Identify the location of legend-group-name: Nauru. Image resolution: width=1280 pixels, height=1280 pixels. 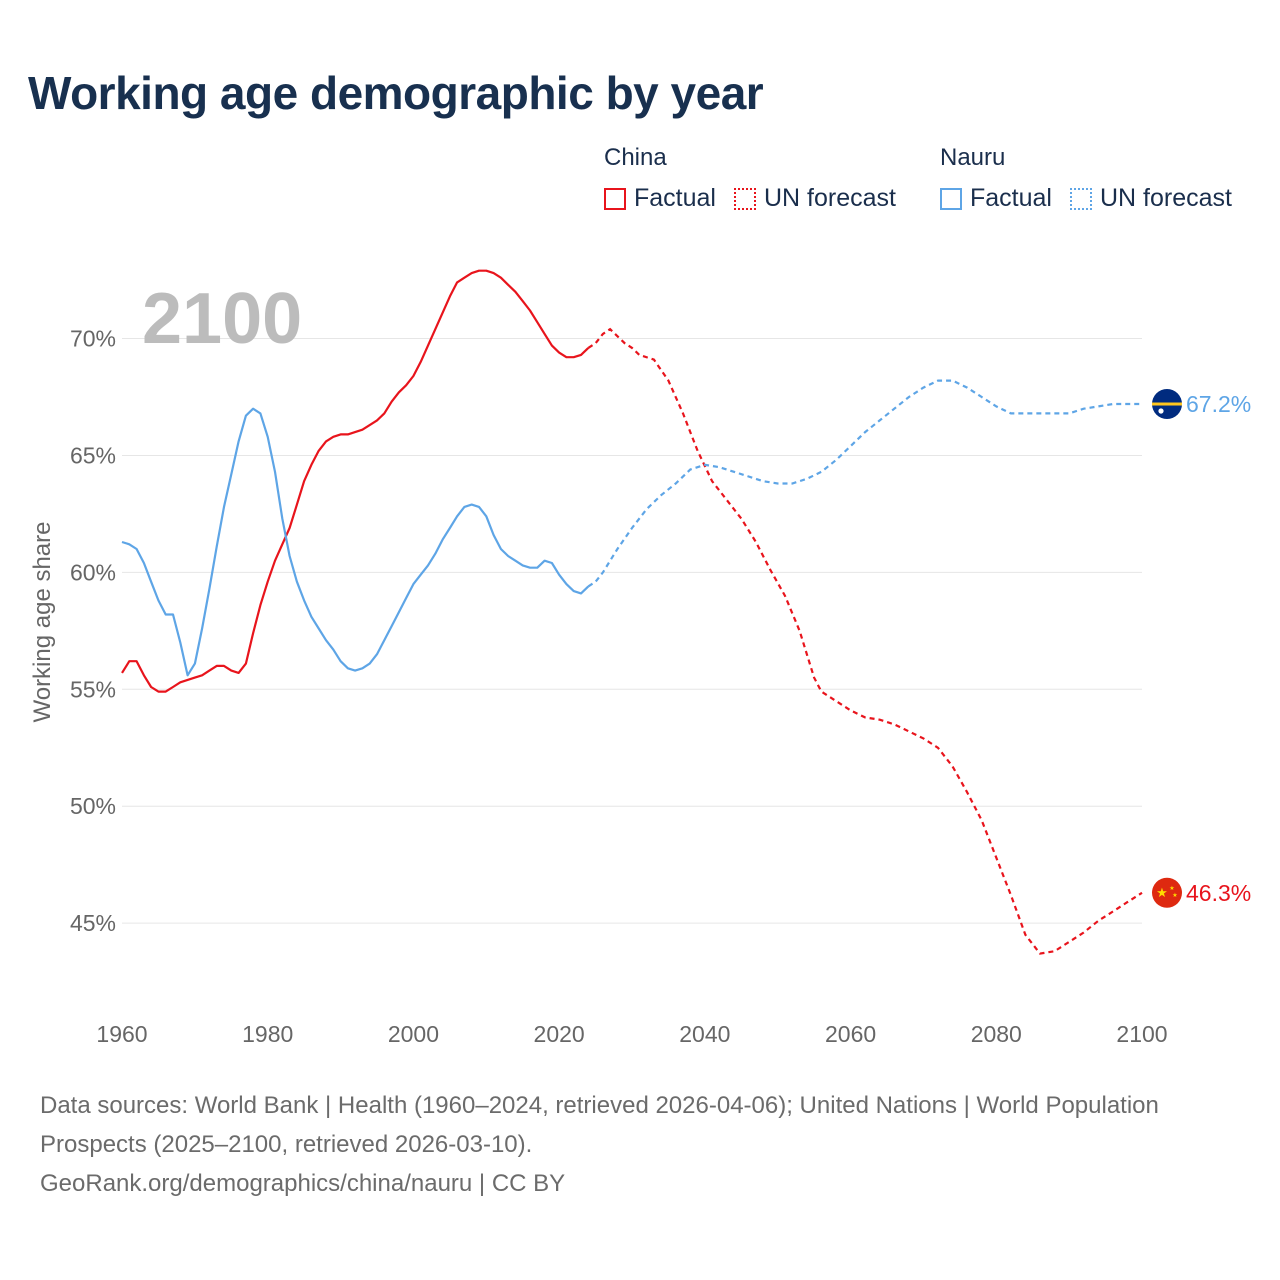
(973, 157).